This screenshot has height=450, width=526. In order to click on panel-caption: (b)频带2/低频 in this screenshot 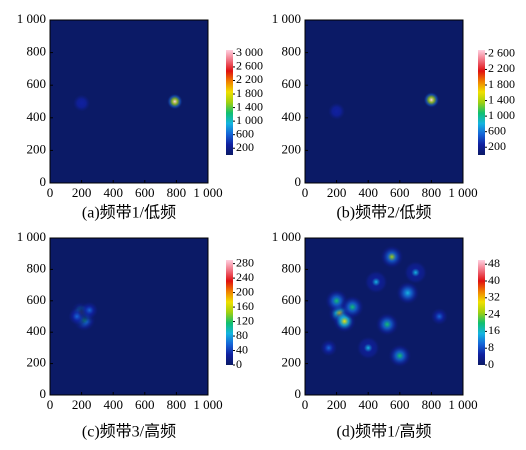, I will do `click(383, 213)`.